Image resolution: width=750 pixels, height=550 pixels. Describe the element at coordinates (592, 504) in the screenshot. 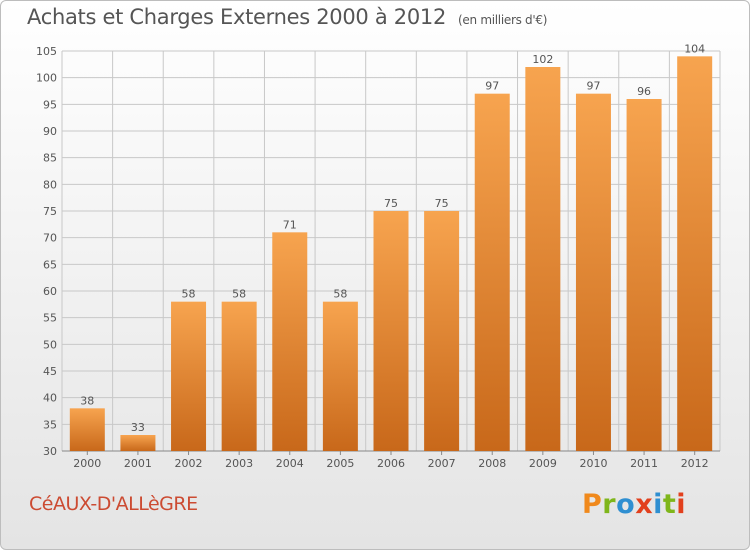

I see `logo-letter: P` at that location.